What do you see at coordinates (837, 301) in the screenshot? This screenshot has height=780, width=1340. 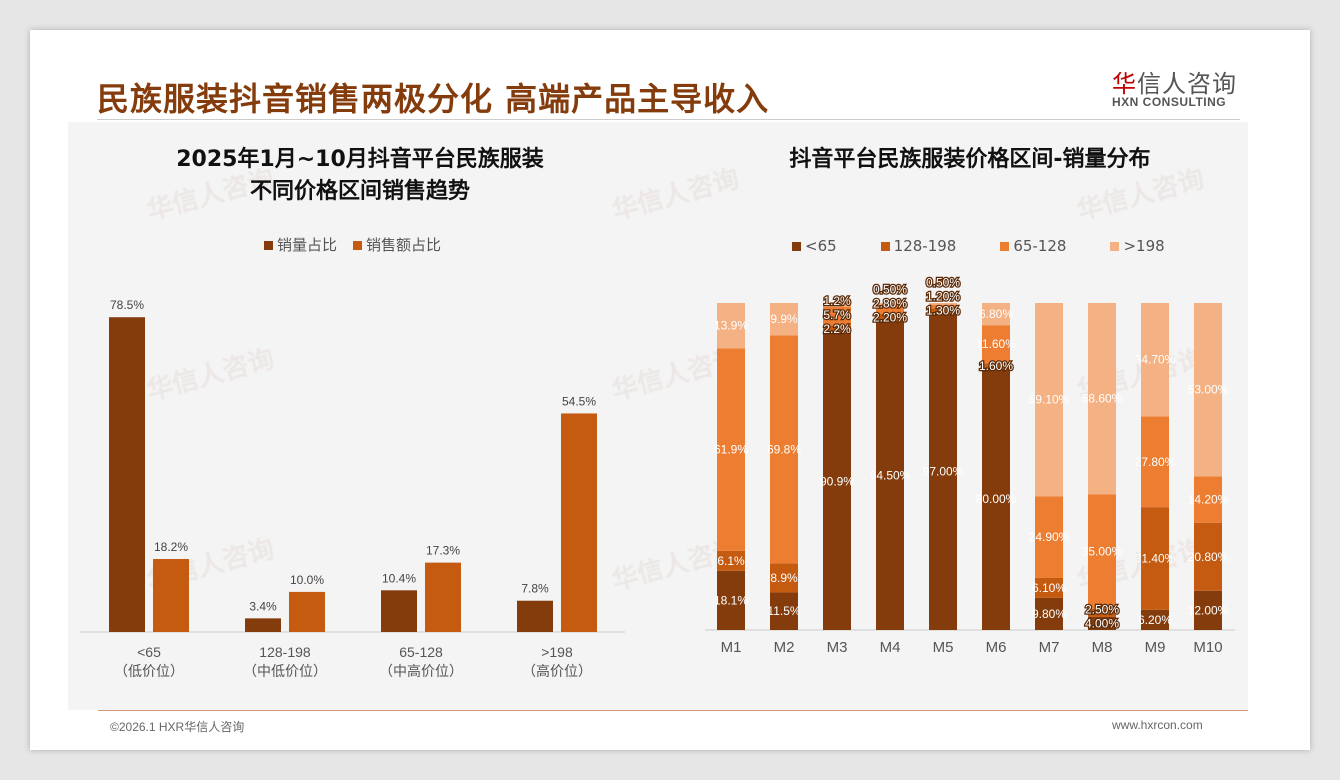 I see `data-label: 1.2%` at bounding box center [837, 301].